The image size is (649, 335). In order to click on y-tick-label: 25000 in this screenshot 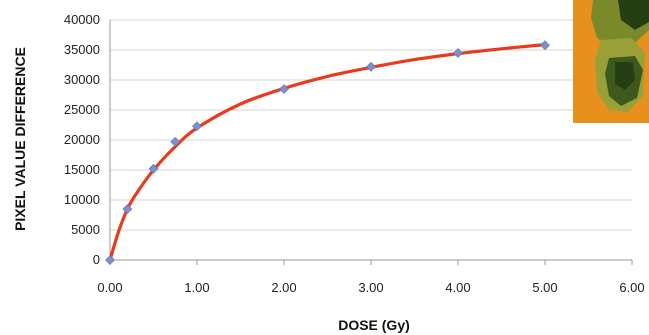, I will do `click(82, 109)`.